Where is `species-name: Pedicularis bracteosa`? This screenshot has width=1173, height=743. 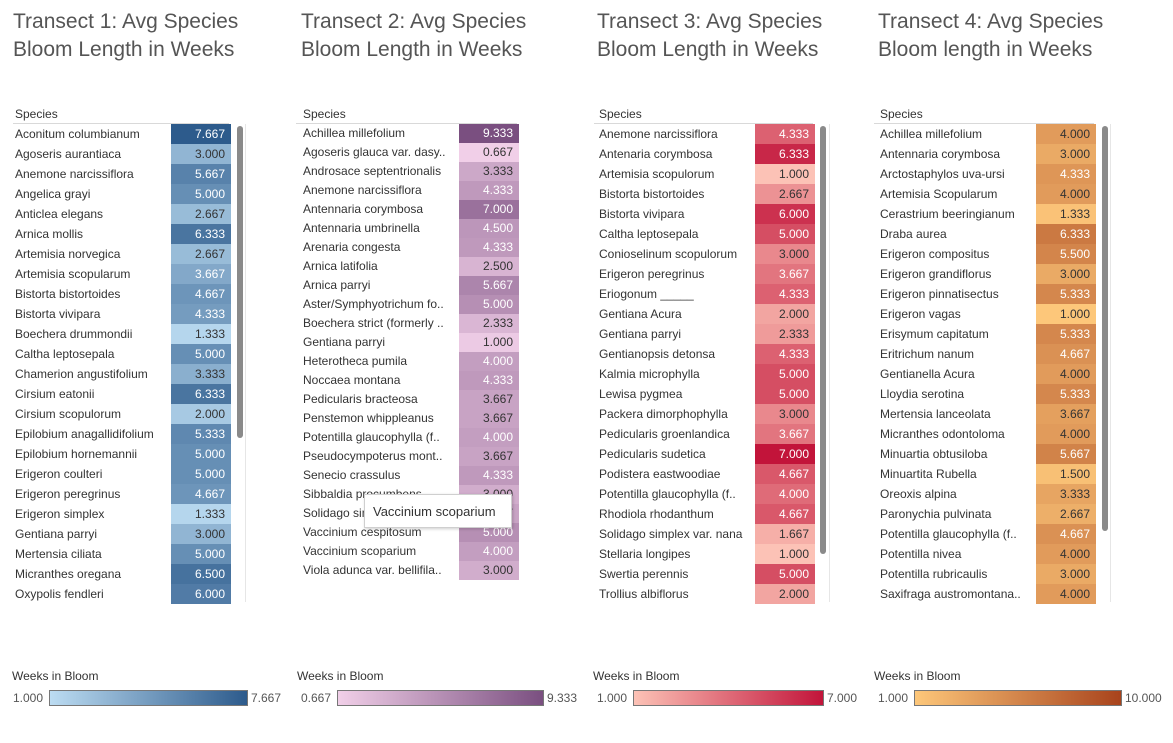
species-name: Pedicularis bracteosa is located at coordinates (360, 399).